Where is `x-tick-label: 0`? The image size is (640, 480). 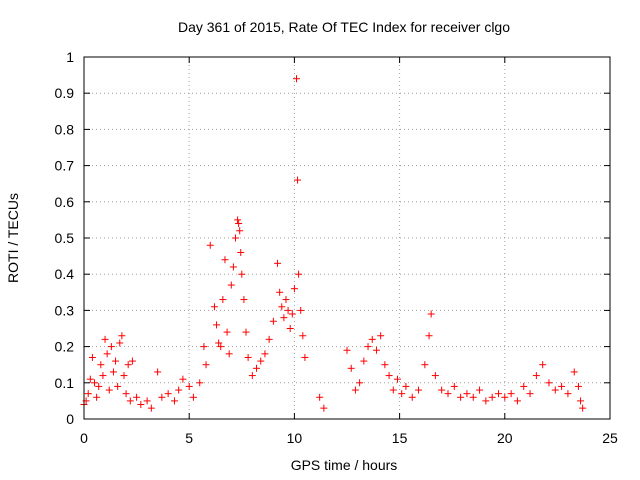
x-tick-label: 0 is located at coordinates (84, 438).